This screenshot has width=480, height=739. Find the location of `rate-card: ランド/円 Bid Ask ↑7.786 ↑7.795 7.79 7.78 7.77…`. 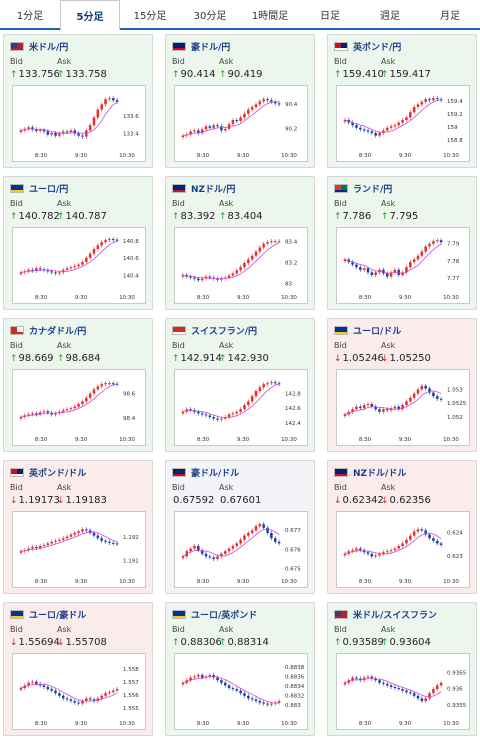

rate-card: ランド/円 Bid Ask ↑7.786 ↑7.795 7.79 7.78 7.77… is located at coordinates (402, 243).